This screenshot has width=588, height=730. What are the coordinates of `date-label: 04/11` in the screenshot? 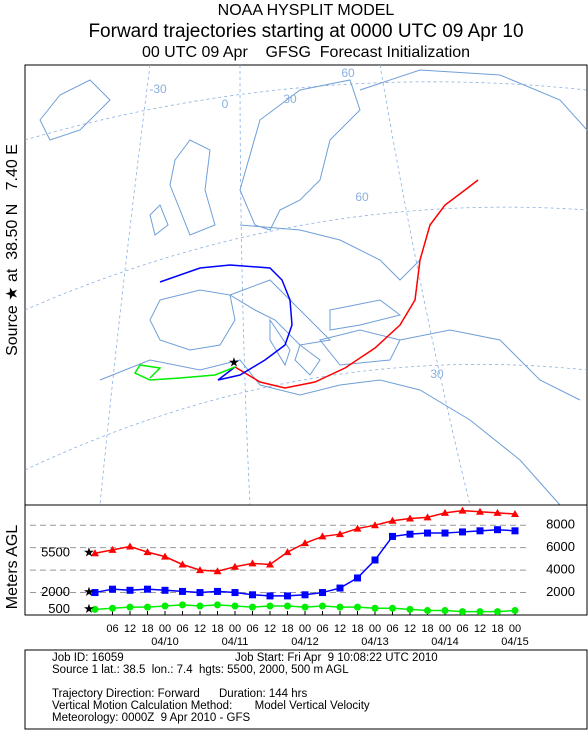 It's located at (235, 642).